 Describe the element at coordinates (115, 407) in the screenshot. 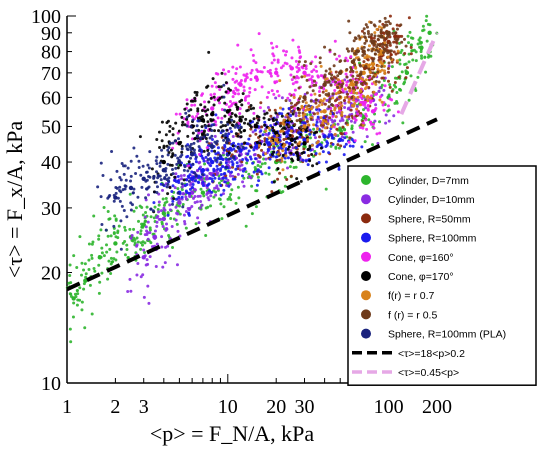

I see `x-tick-label: 2` at that location.